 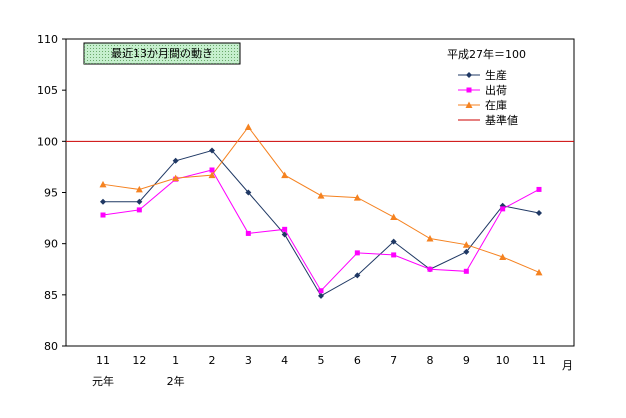 I want to click on x-tick-label: 10, so click(x=503, y=360).